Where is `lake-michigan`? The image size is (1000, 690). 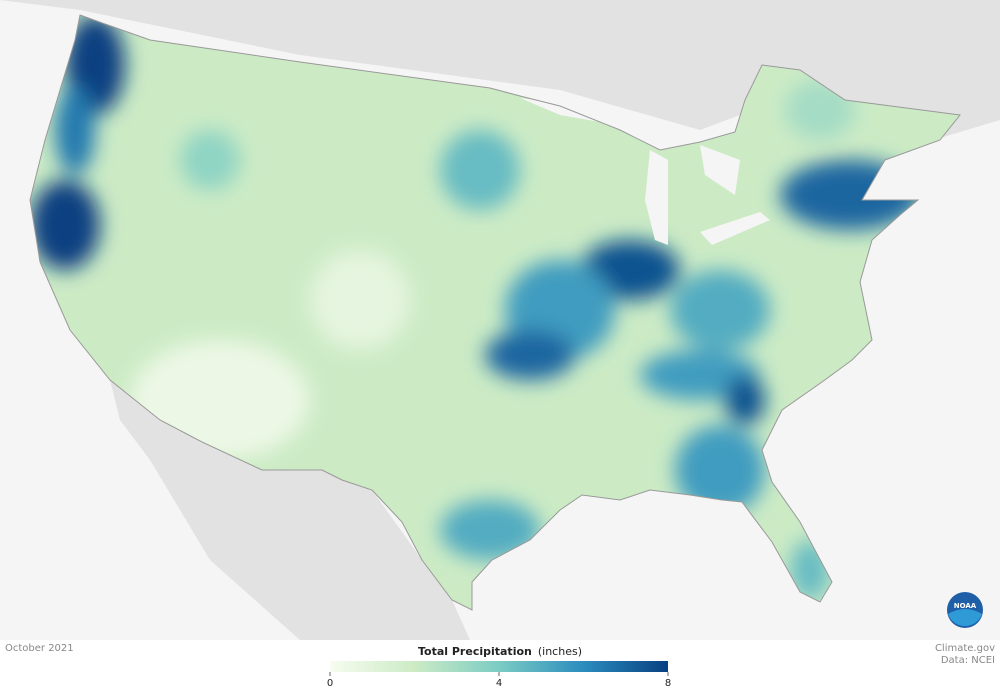
lake-michigan is located at coordinates (656, 197).